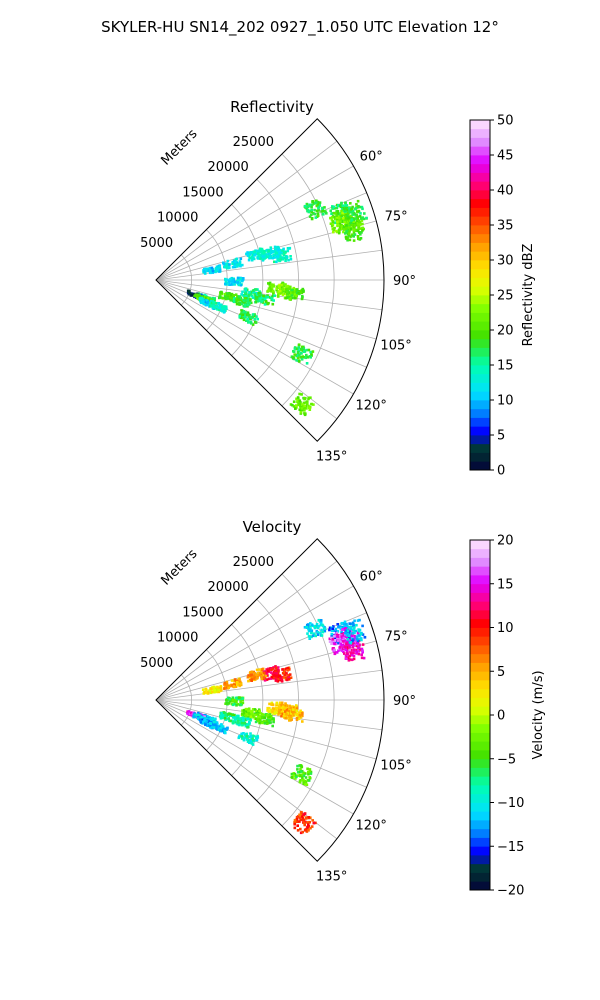 This screenshot has width=600, height=1000. Describe the element at coordinates (505, 584) in the screenshot. I see `colorbar-tick-label: 15` at that location.